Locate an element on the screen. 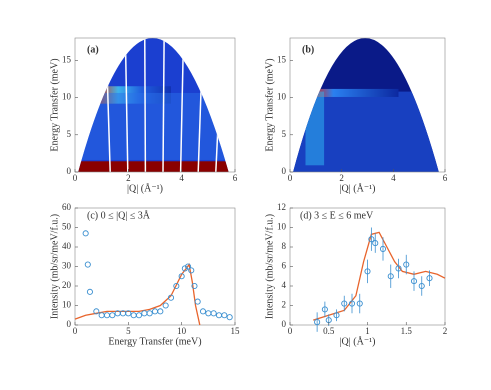 This screenshot has height=390, width=491. heatmap-streak is located at coordinates (315, 128).